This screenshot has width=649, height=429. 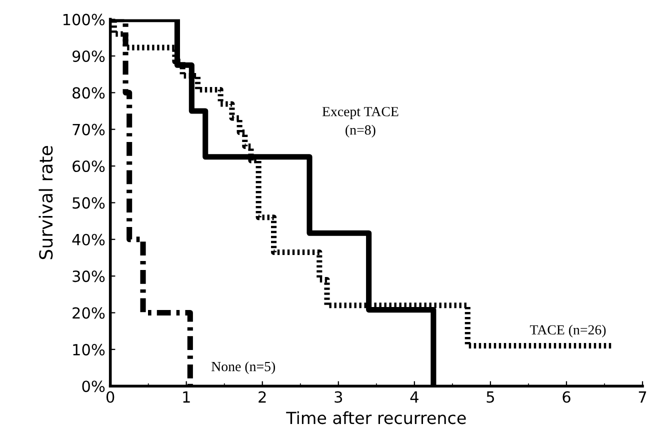 I want to click on y-tick-label: 40%, so click(x=88, y=240).